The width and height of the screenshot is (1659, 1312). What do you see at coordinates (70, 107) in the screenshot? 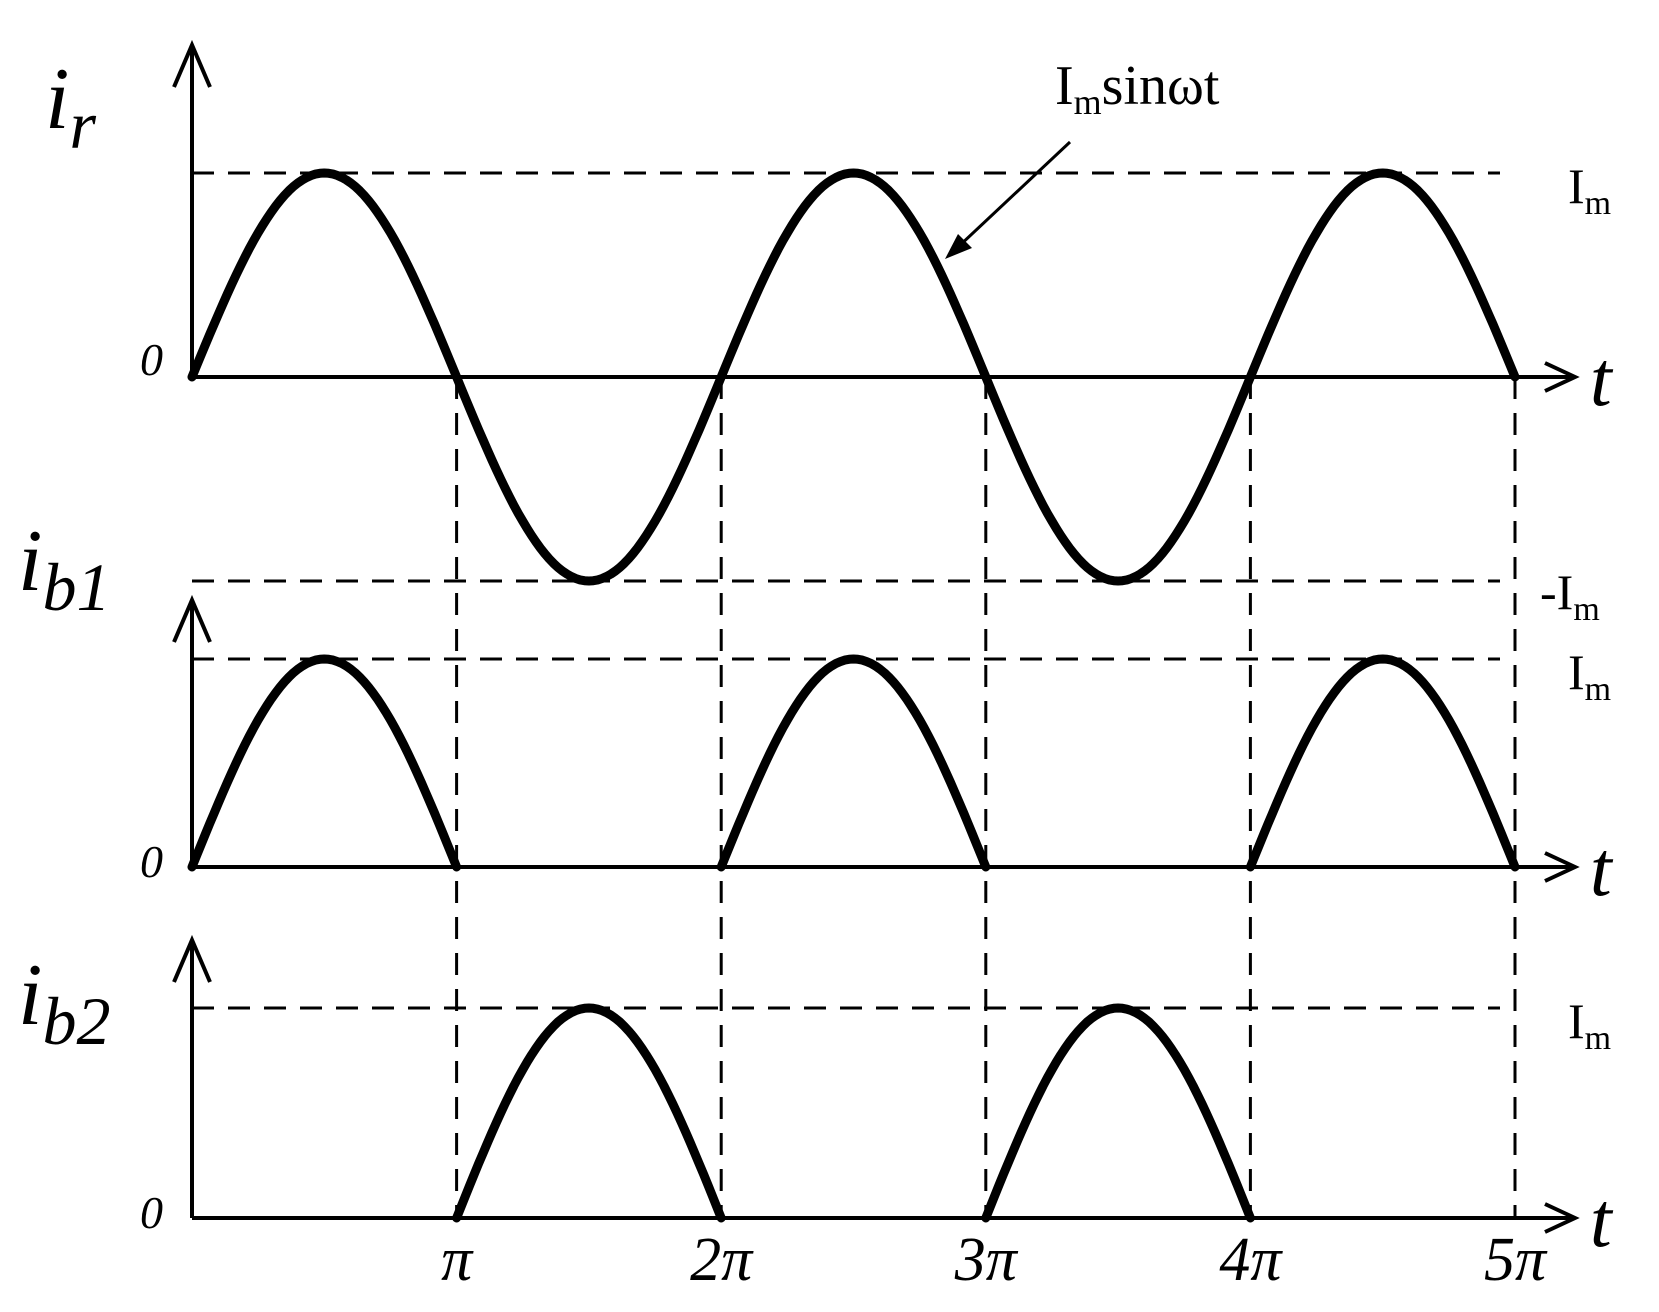
I see `y-axis-label: ir` at bounding box center [70, 107].